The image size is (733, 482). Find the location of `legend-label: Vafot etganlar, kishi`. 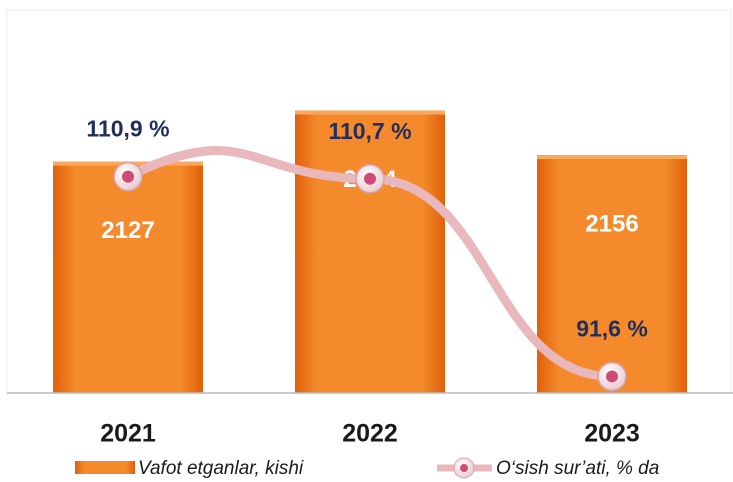

legend-label: Vafot etganlar, kishi is located at coordinates (221, 468).